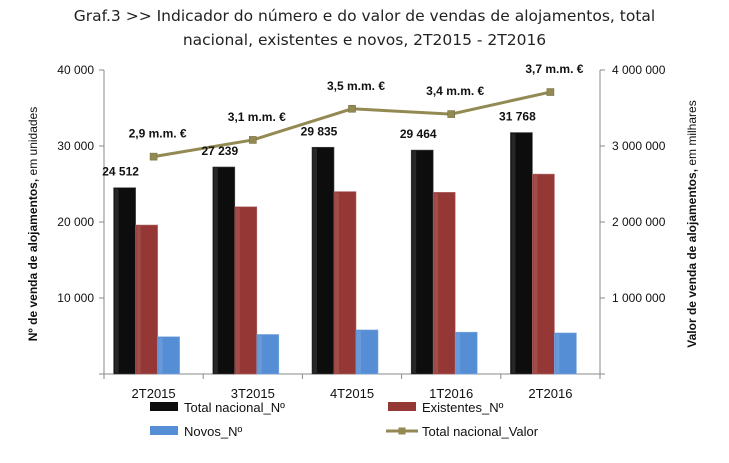 Image resolution: width=729 pixels, height=463 pixels. Describe the element at coordinates (213, 431) in the screenshot. I see `legend-novos-n-label: Novos_Nº` at that location.